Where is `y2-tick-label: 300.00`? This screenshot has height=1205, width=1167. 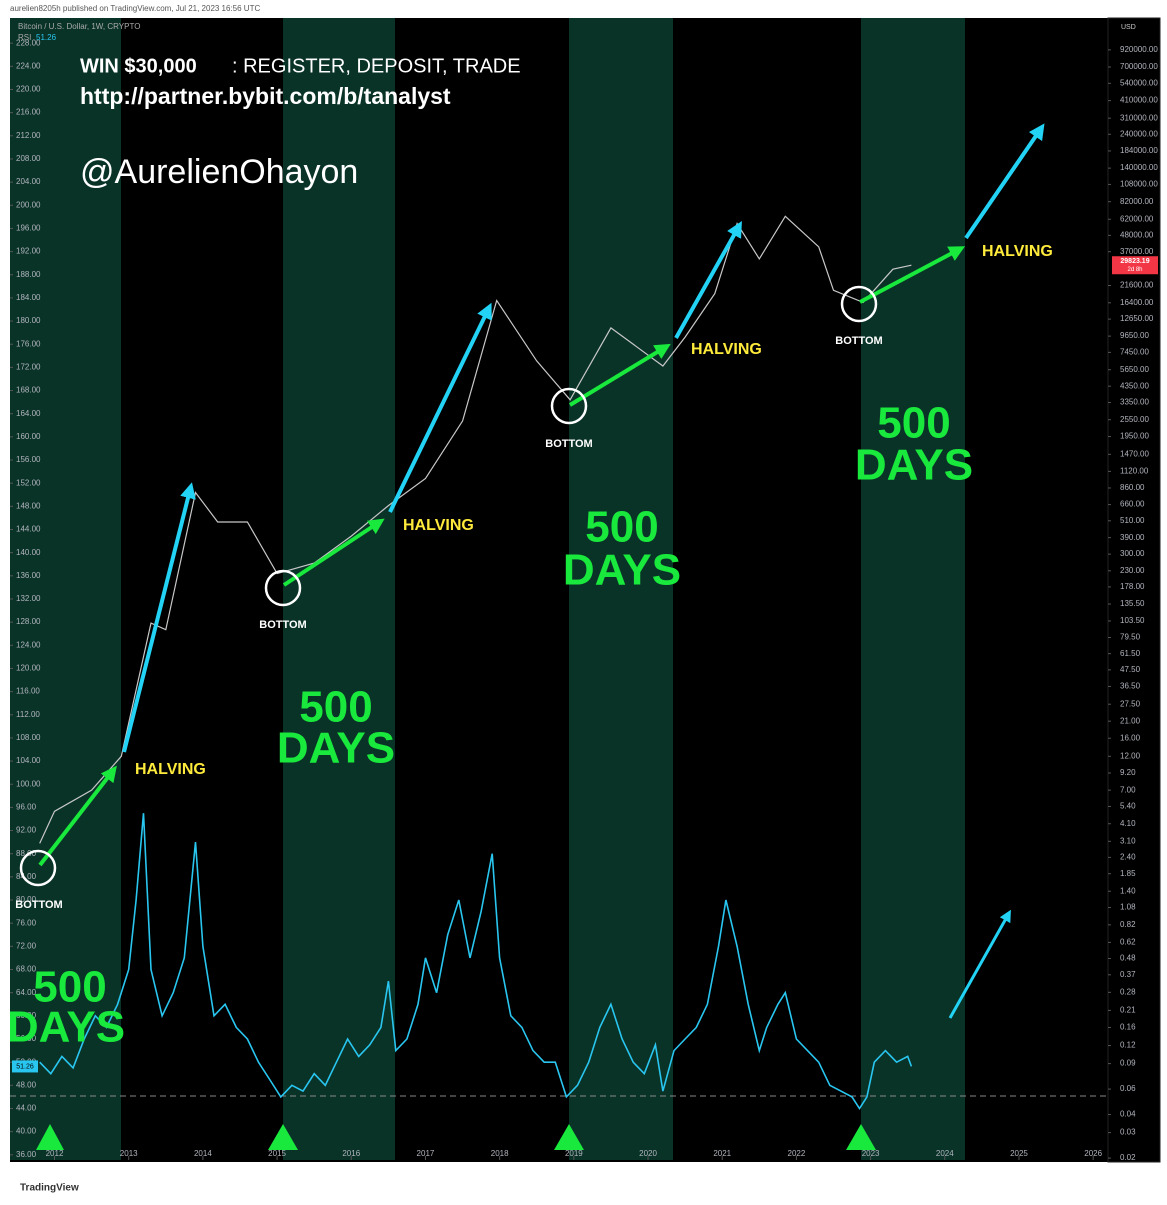
y2-tick-label: 300.00 is located at coordinates (1132, 553).